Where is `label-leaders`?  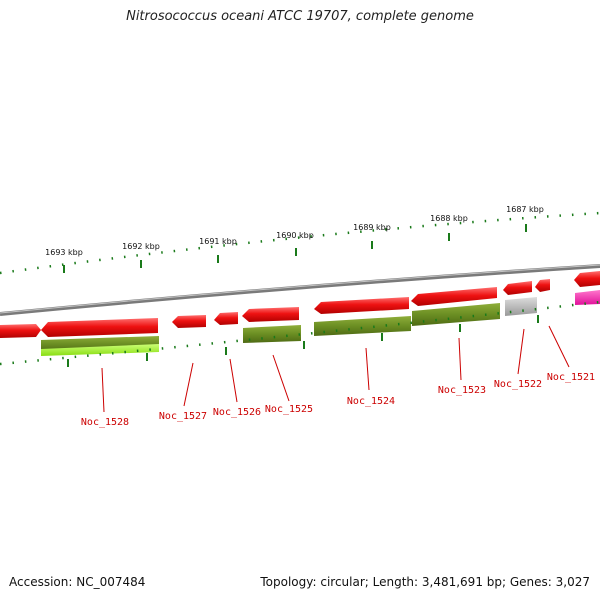 label-leaders is located at coordinates (335, 369).